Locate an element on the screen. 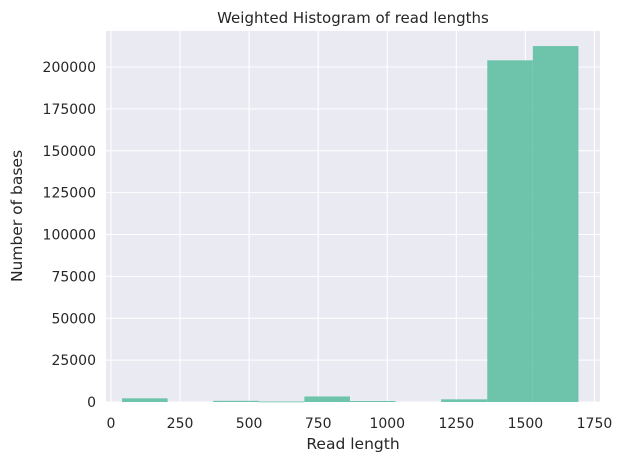 The width and height of the screenshot is (622, 463). x-tick-label: 1750 is located at coordinates (595, 424).